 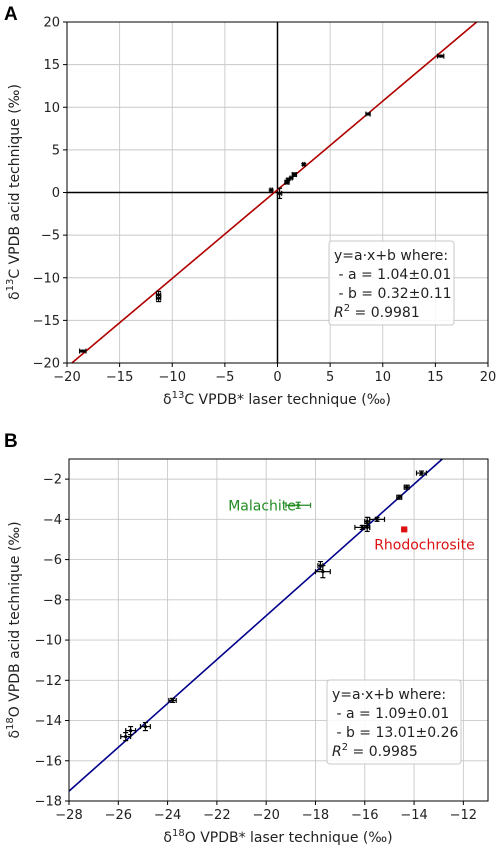 What do you see at coordinates (389, 695) in the screenshot?
I see `panel-b-annotation-equation: y=a·x+b where:` at bounding box center [389, 695].